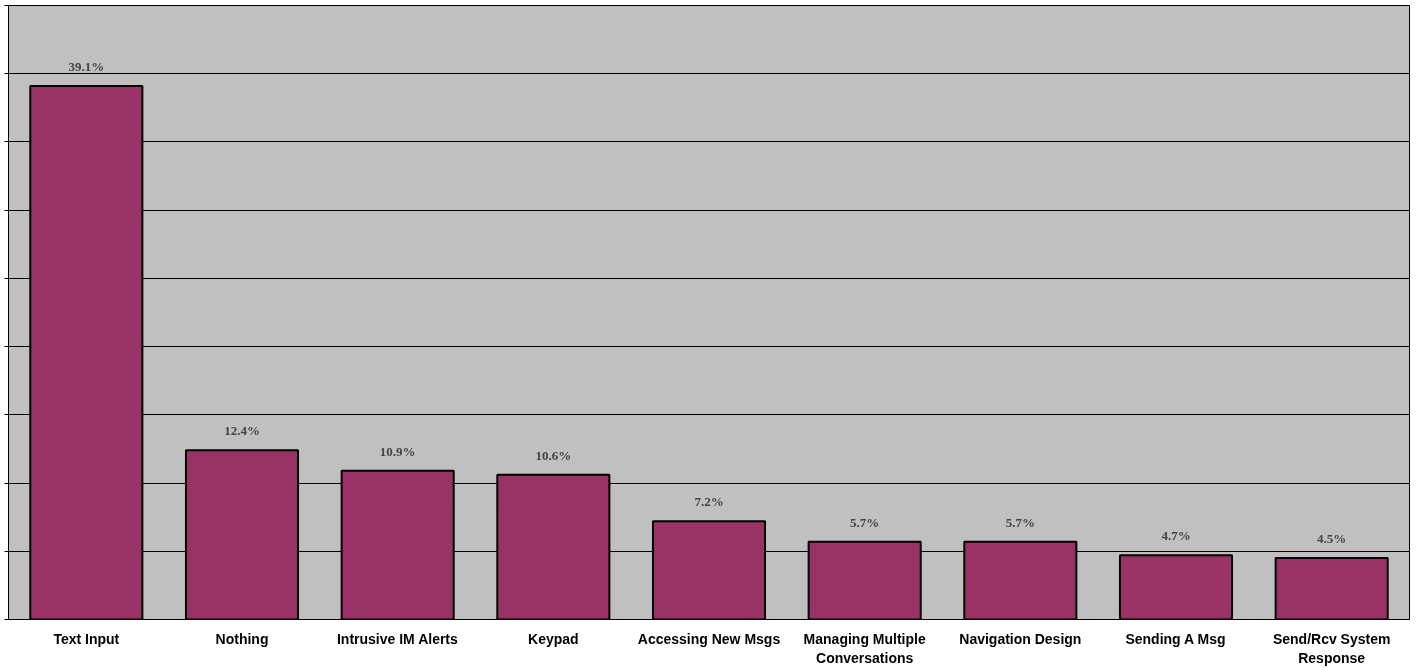 This screenshot has height=668, width=1417. Describe the element at coordinates (709, 502) in the screenshot. I see `data-label: 7.2%` at that location.